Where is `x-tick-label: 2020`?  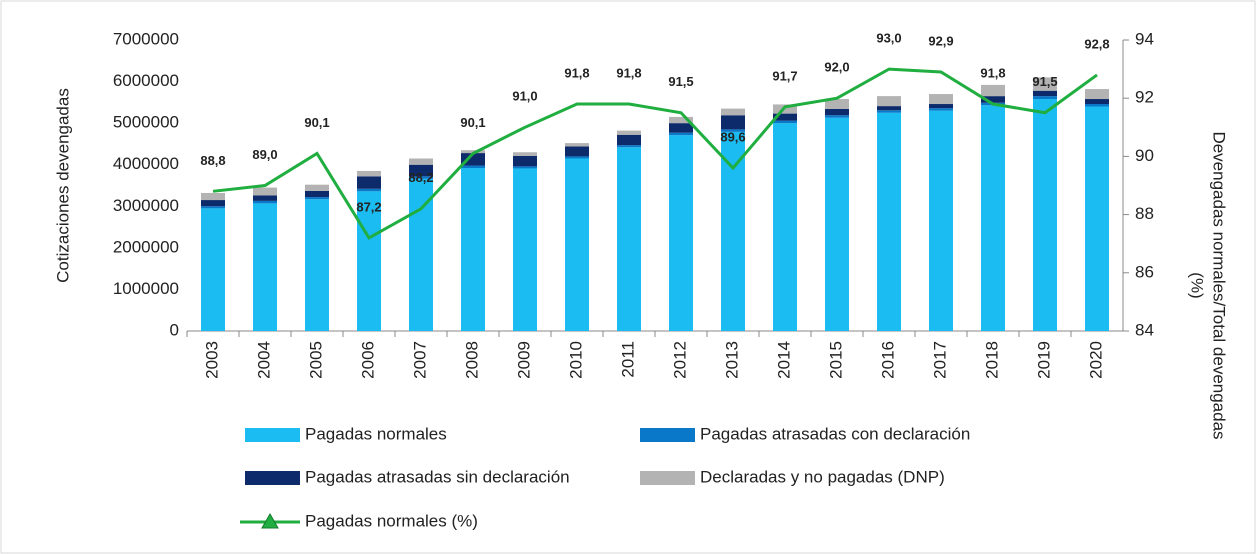 x-tick-label: 2020 is located at coordinates (1095, 360).